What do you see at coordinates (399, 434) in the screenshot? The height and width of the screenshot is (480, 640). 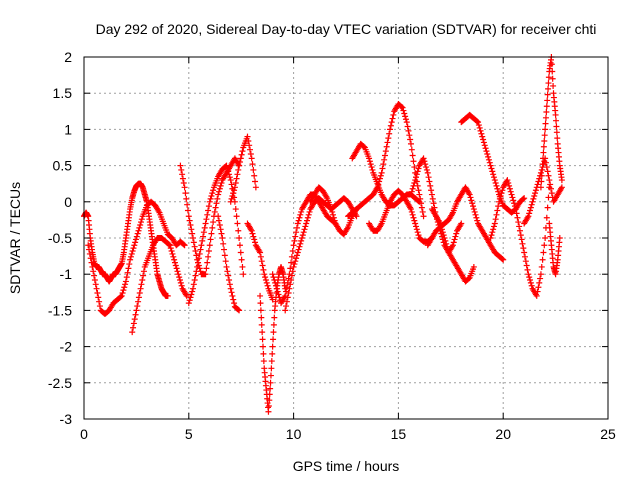 I see `x-tick-label: 15` at bounding box center [399, 434].